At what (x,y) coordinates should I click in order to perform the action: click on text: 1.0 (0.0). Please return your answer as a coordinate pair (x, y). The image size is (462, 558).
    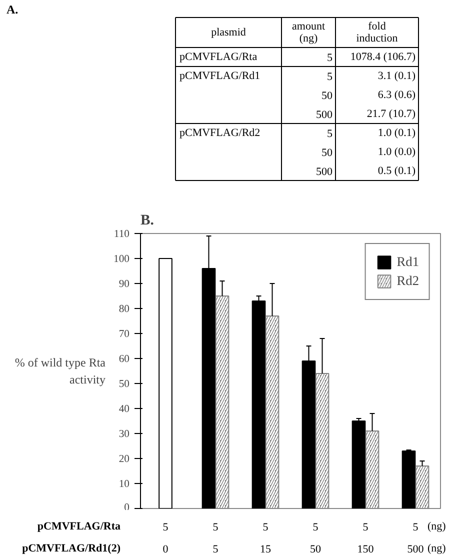
    Looking at the image, I should click on (397, 152).